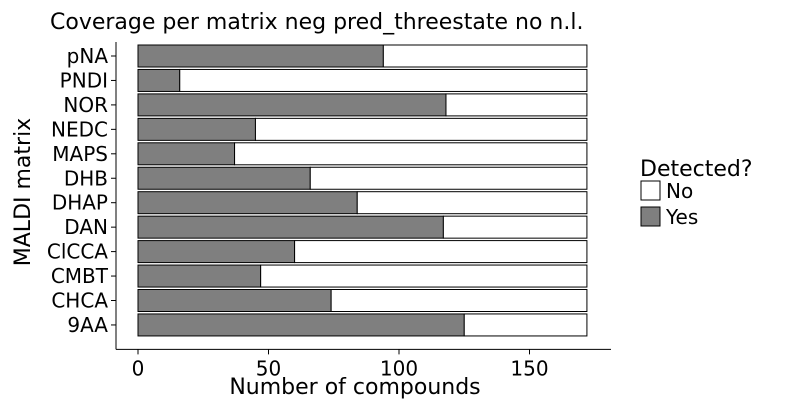  What do you see at coordinates (159, 80) in the screenshot?
I see `bar-yes-pndi` at bounding box center [159, 80].